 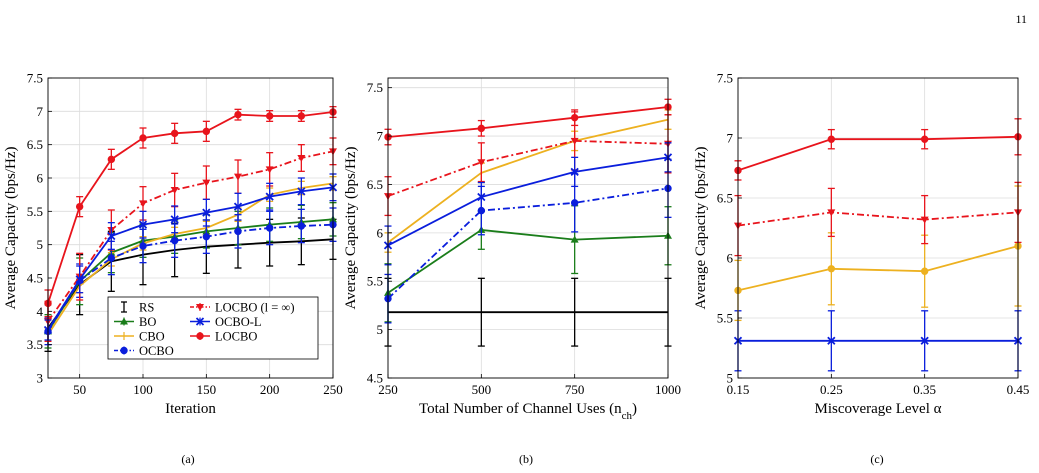 I want to click on x-axis-label-end: ), so click(x=634, y=409).